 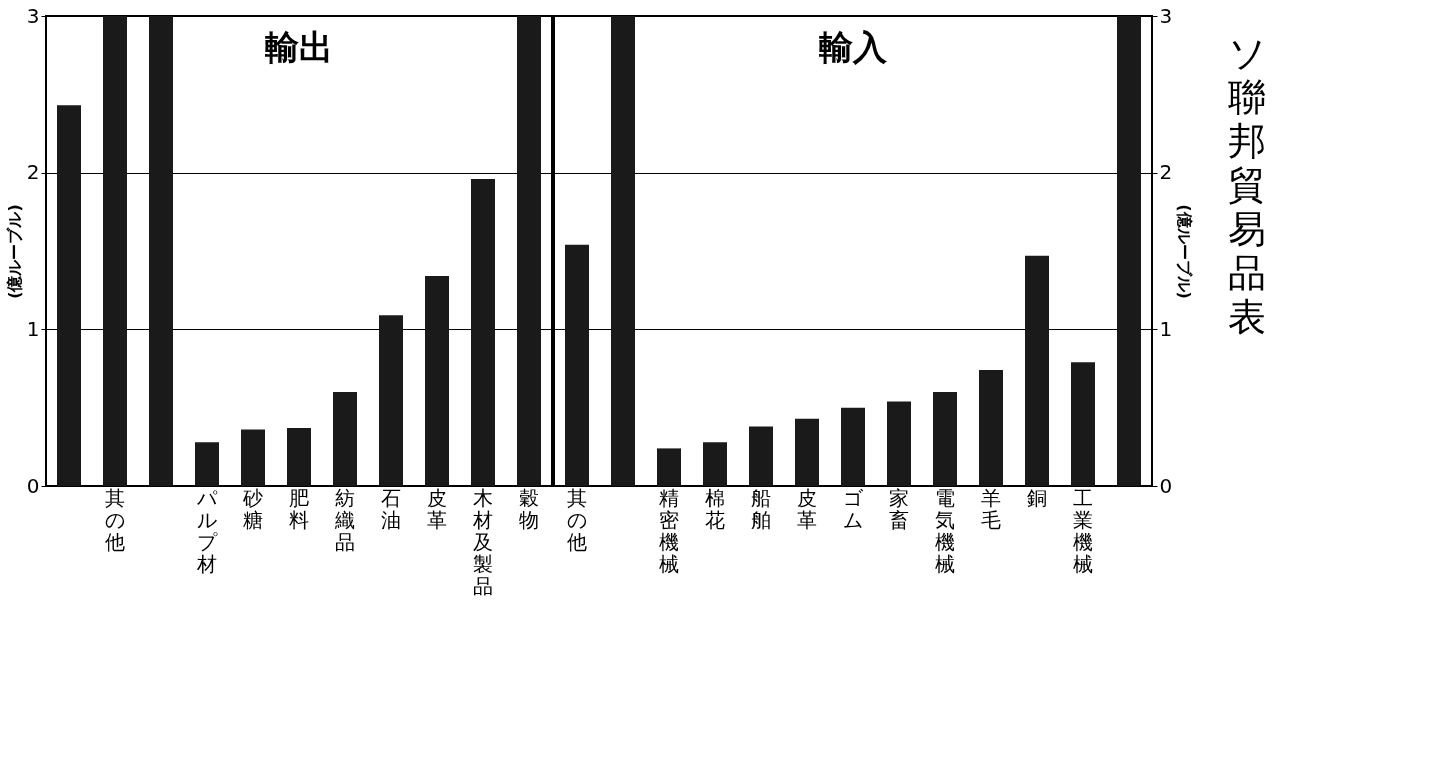 I want to click on x-tick-label: ゴム, so click(x=853, y=508).